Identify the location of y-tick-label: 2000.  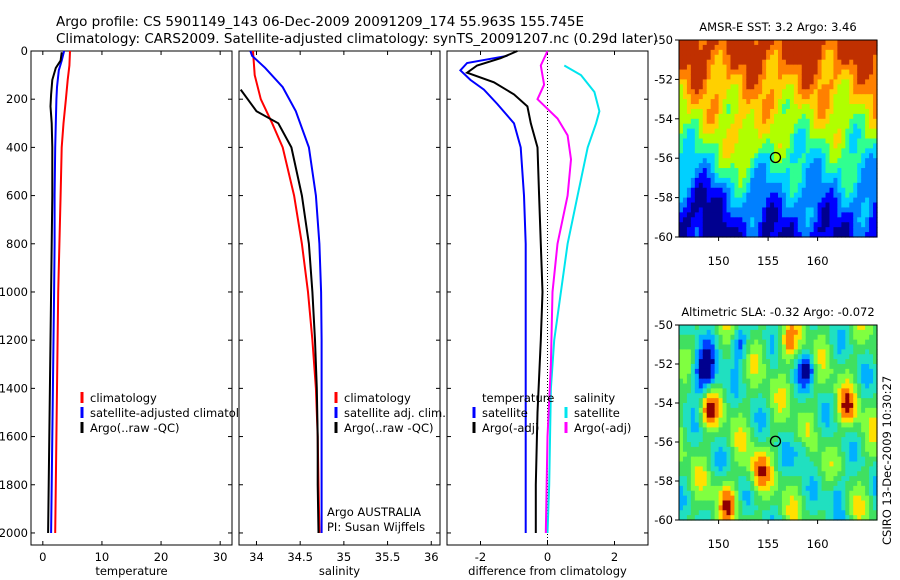
(14, 533).